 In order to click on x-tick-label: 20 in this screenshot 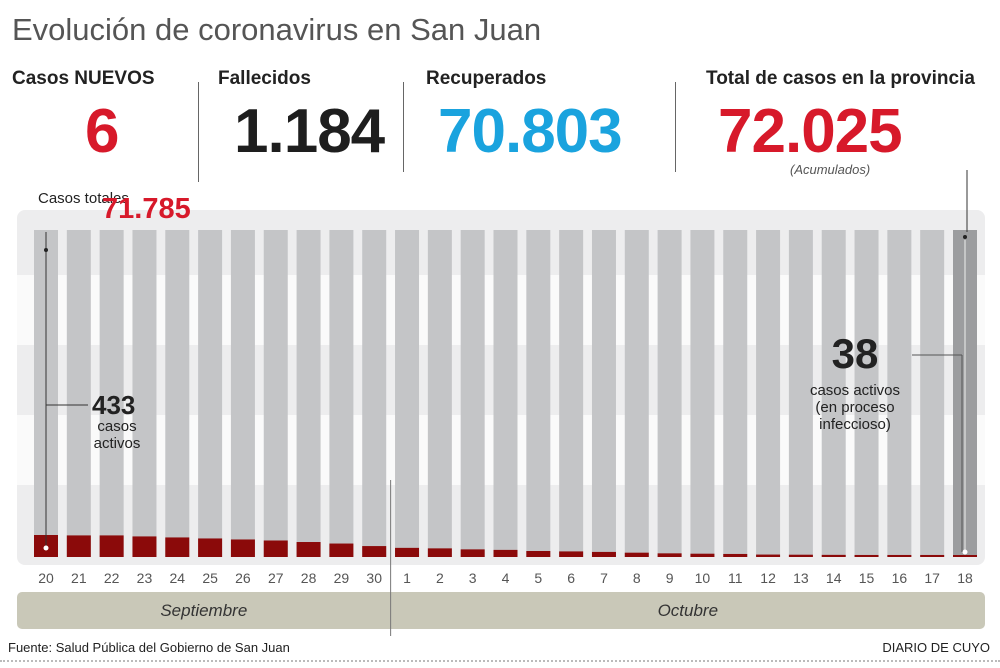, I will do `click(46, 578)`.